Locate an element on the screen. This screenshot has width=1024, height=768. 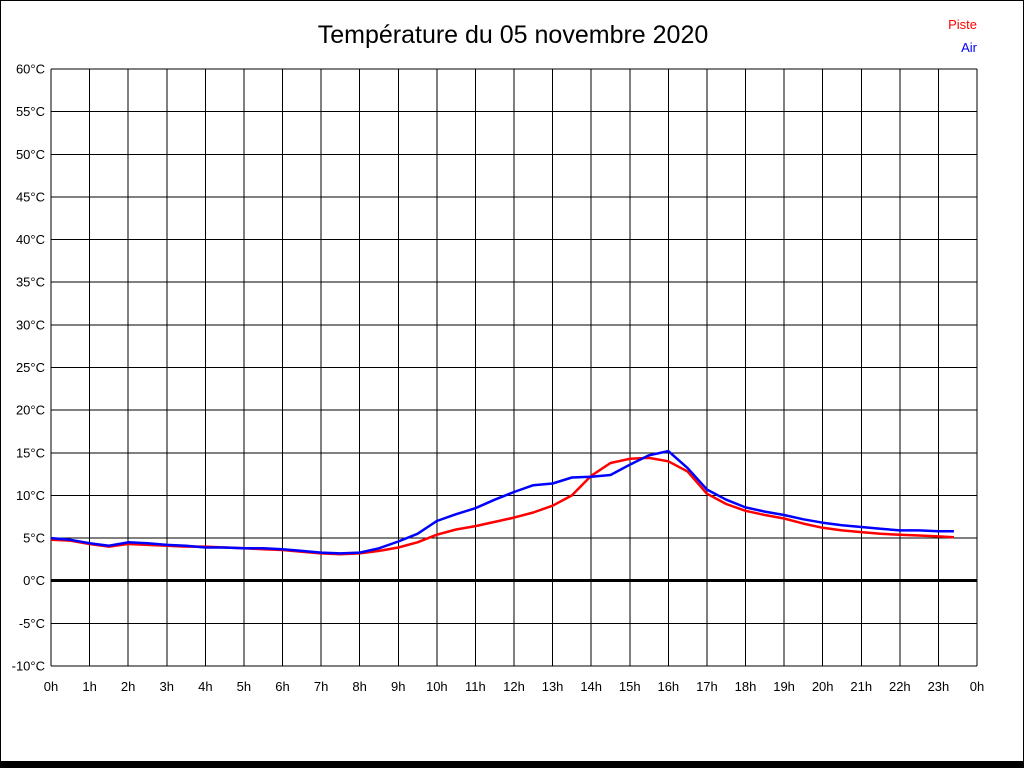
y-axis-tick-label: 35°C is located at coordinates (30, 282).